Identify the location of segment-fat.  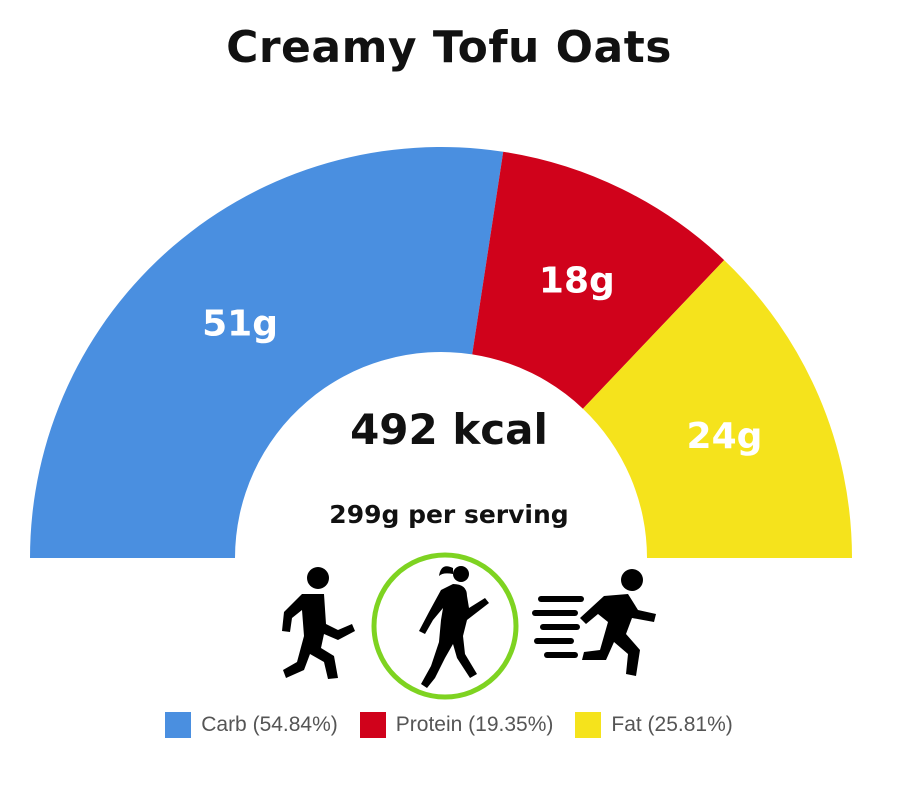
(717, 409).